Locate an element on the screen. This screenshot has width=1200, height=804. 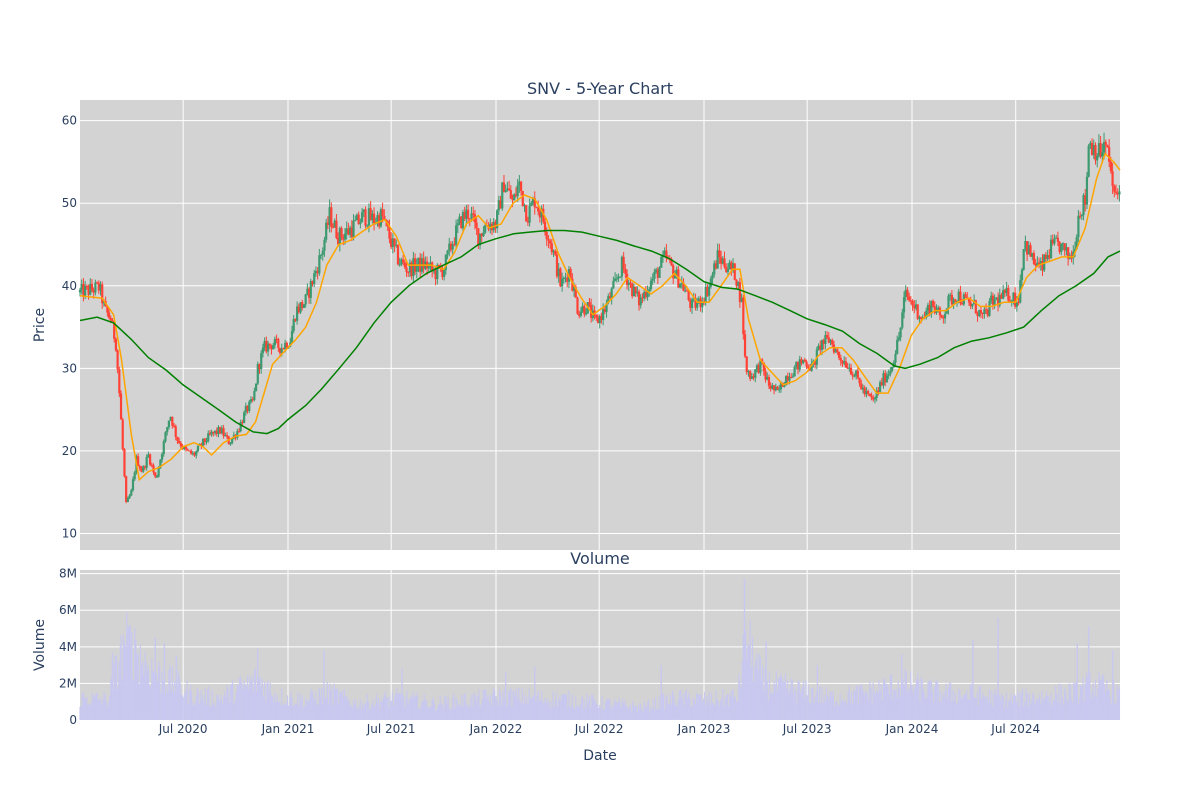
price-y-tick-label: 40 is located at coordinates (69, 286).